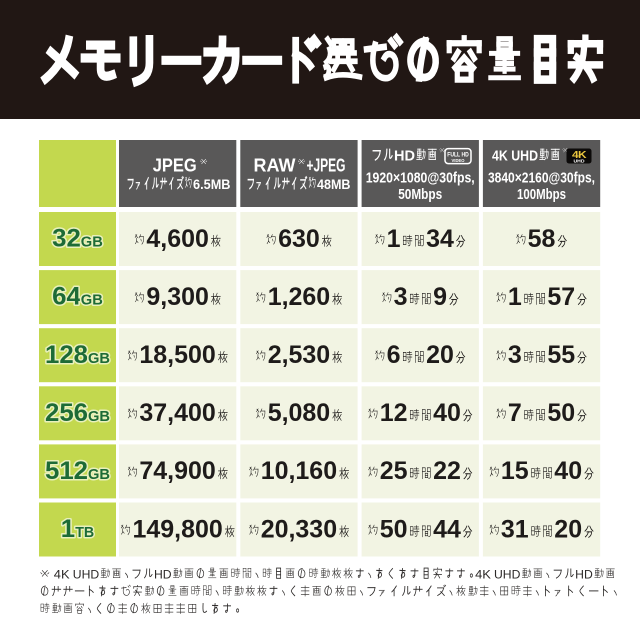 The height and width of the screenshot is (640, 640). I want to click on svg-text: 58, so click(542, 239).